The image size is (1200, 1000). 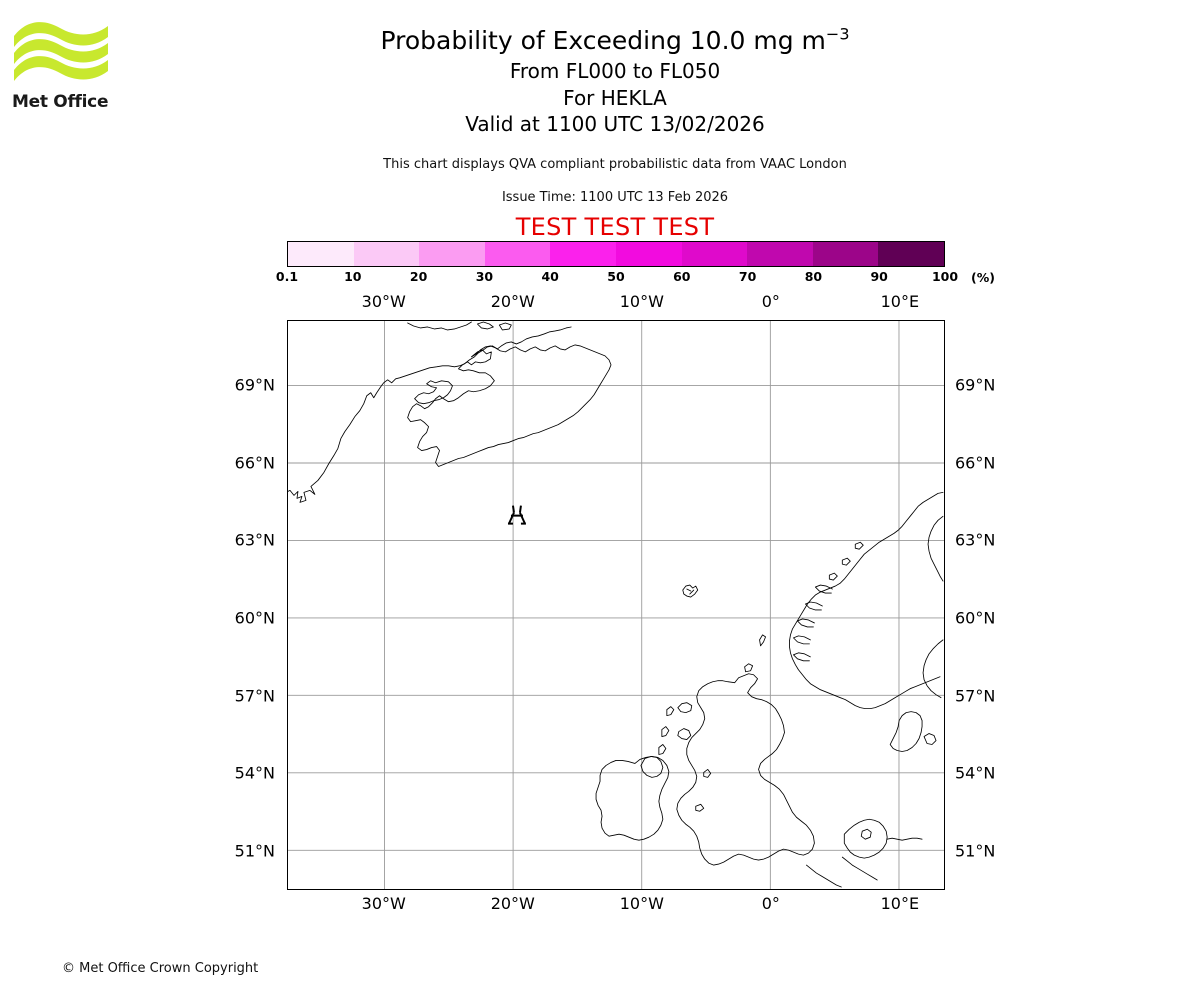 I want to click on lon-tick-top-20°W: 20°W, so click(x=512, y=301).